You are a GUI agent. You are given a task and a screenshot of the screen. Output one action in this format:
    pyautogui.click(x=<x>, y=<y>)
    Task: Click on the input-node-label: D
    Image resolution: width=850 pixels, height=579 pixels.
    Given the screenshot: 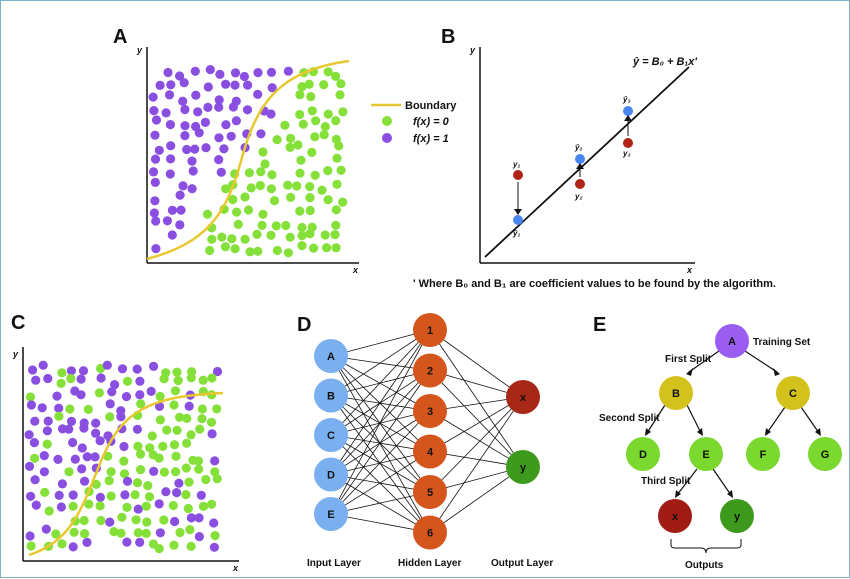 What is the action you would take?
    pyautogui.click(x=331, y=476)
    